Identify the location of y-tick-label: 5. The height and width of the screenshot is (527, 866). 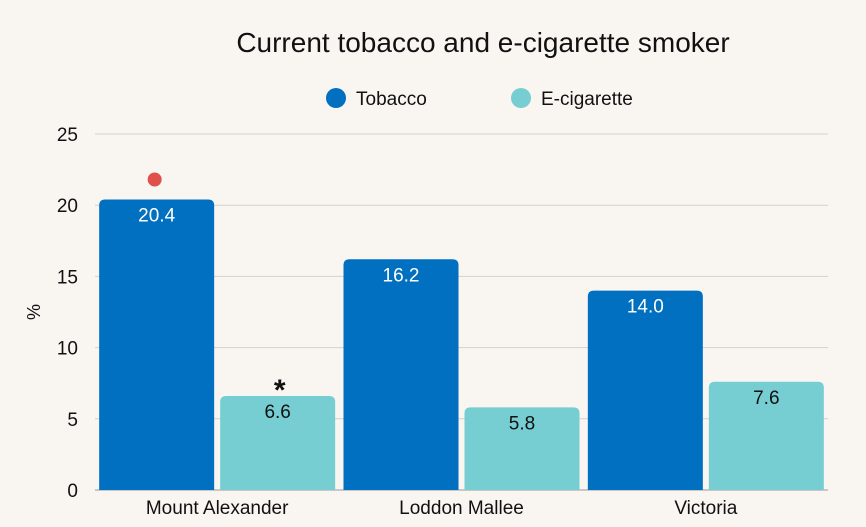
(72, 420).